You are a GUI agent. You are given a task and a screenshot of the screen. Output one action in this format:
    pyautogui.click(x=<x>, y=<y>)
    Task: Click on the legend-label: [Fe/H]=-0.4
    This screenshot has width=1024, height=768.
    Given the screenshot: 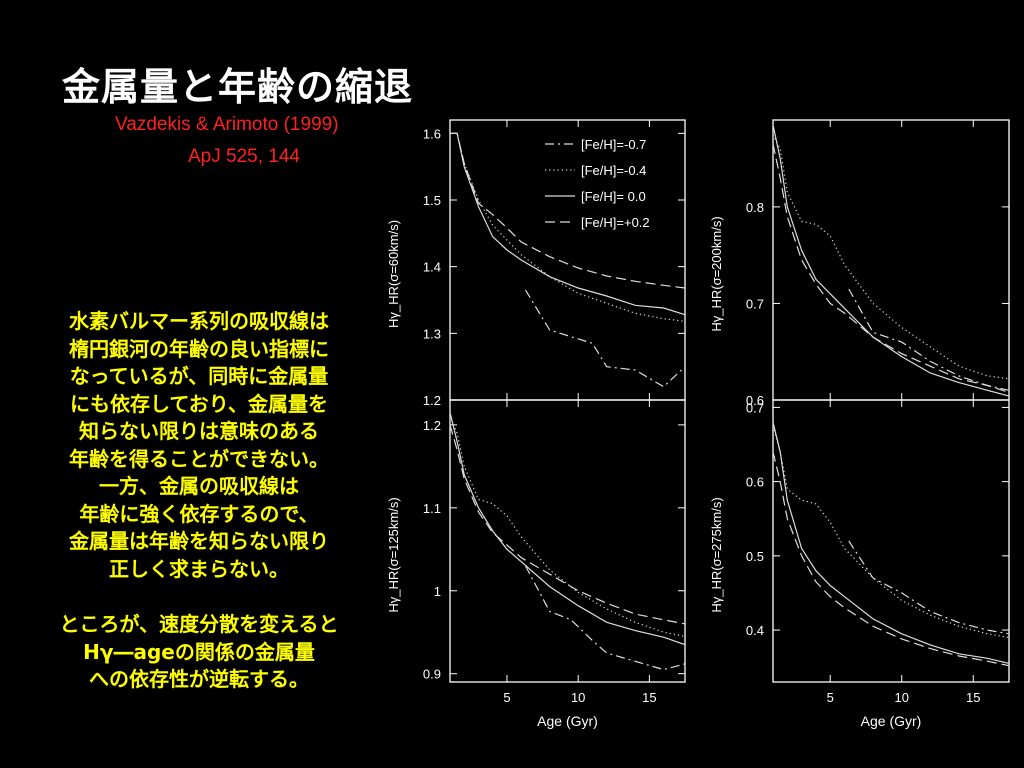 What is the action you would take?
    pyautogui.click(x=613, y=170)
    